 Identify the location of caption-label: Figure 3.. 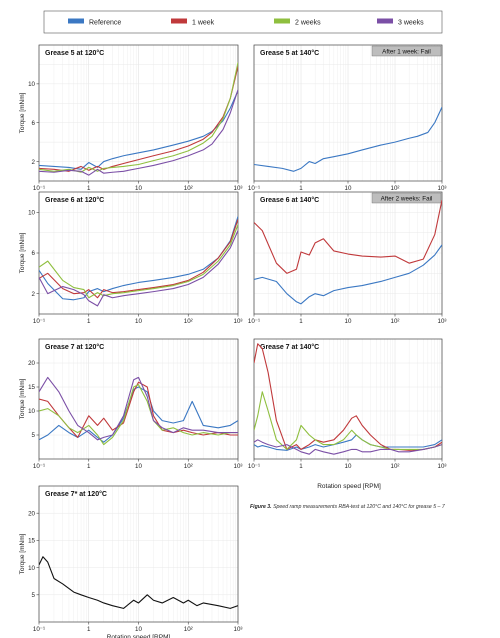
(261, 507).